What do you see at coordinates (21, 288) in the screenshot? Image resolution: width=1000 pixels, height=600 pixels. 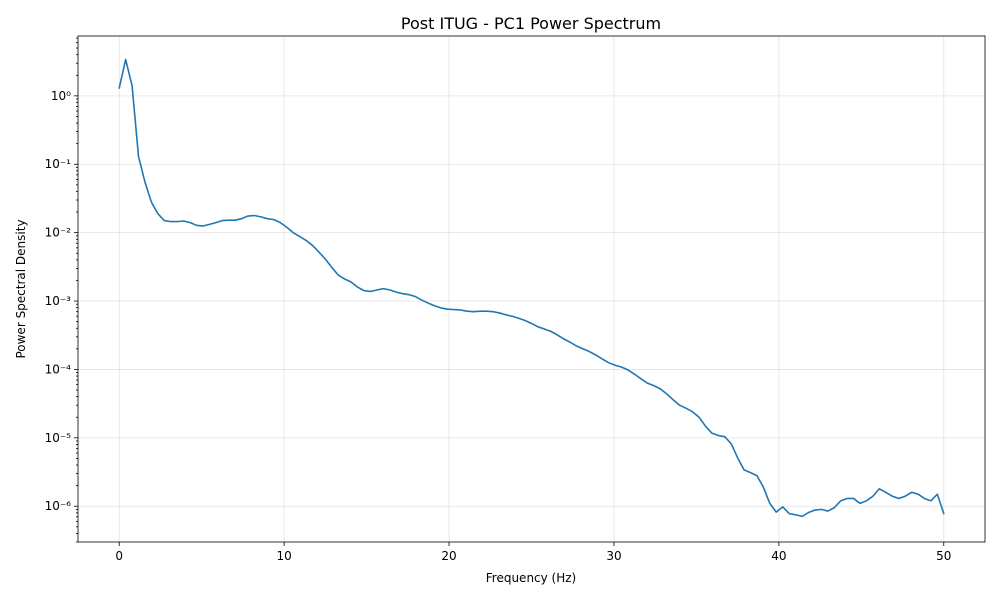 I see `y-axis-label: Power Spectral Density` at bounding box center [21, 288].